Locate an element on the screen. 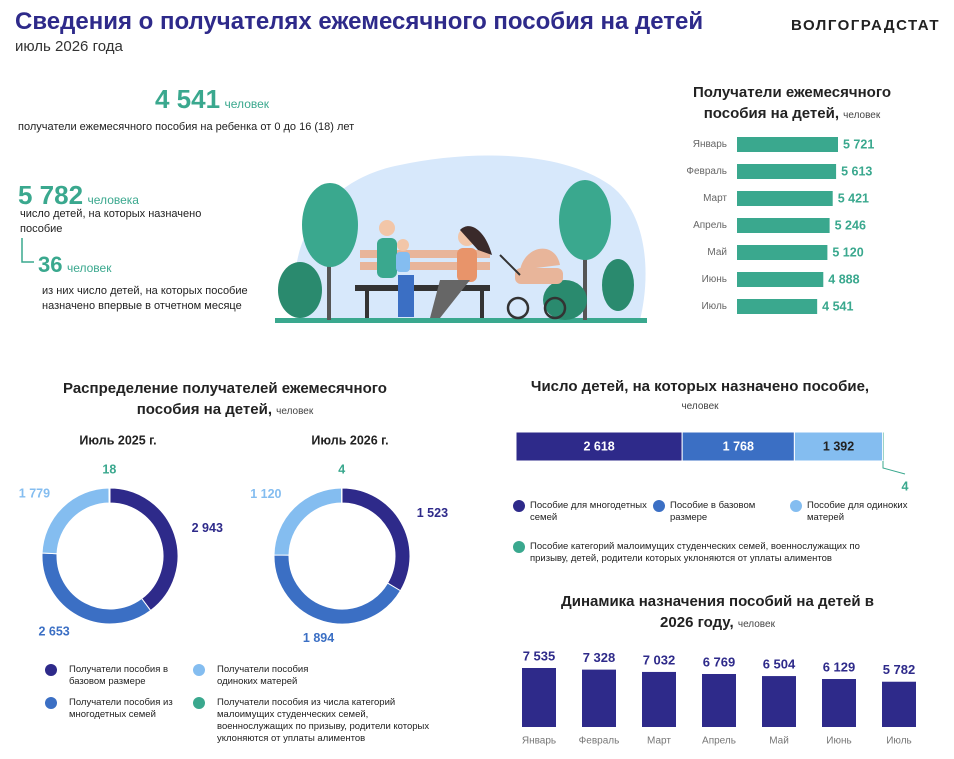 The image size is (954, 759). x-tick-label: Февраль is located at coordinates (599, 741).